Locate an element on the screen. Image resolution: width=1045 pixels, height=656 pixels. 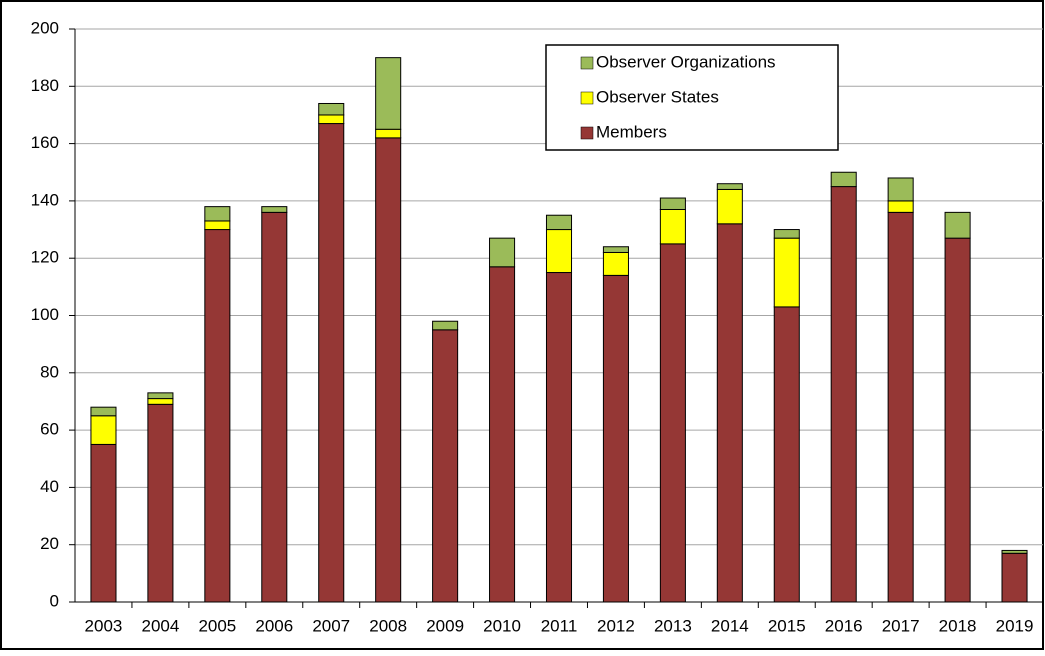
legend-box is located at coordinates (692, 97).